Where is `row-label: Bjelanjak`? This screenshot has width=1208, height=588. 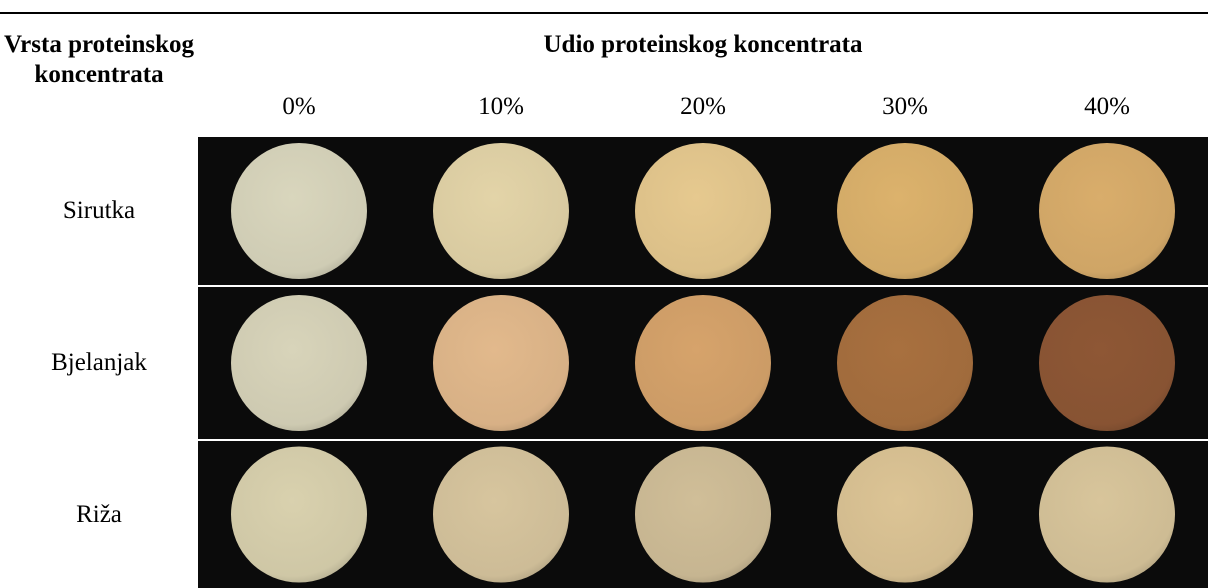 row-label: Bjelanjak is located at coordinates (99, 362).